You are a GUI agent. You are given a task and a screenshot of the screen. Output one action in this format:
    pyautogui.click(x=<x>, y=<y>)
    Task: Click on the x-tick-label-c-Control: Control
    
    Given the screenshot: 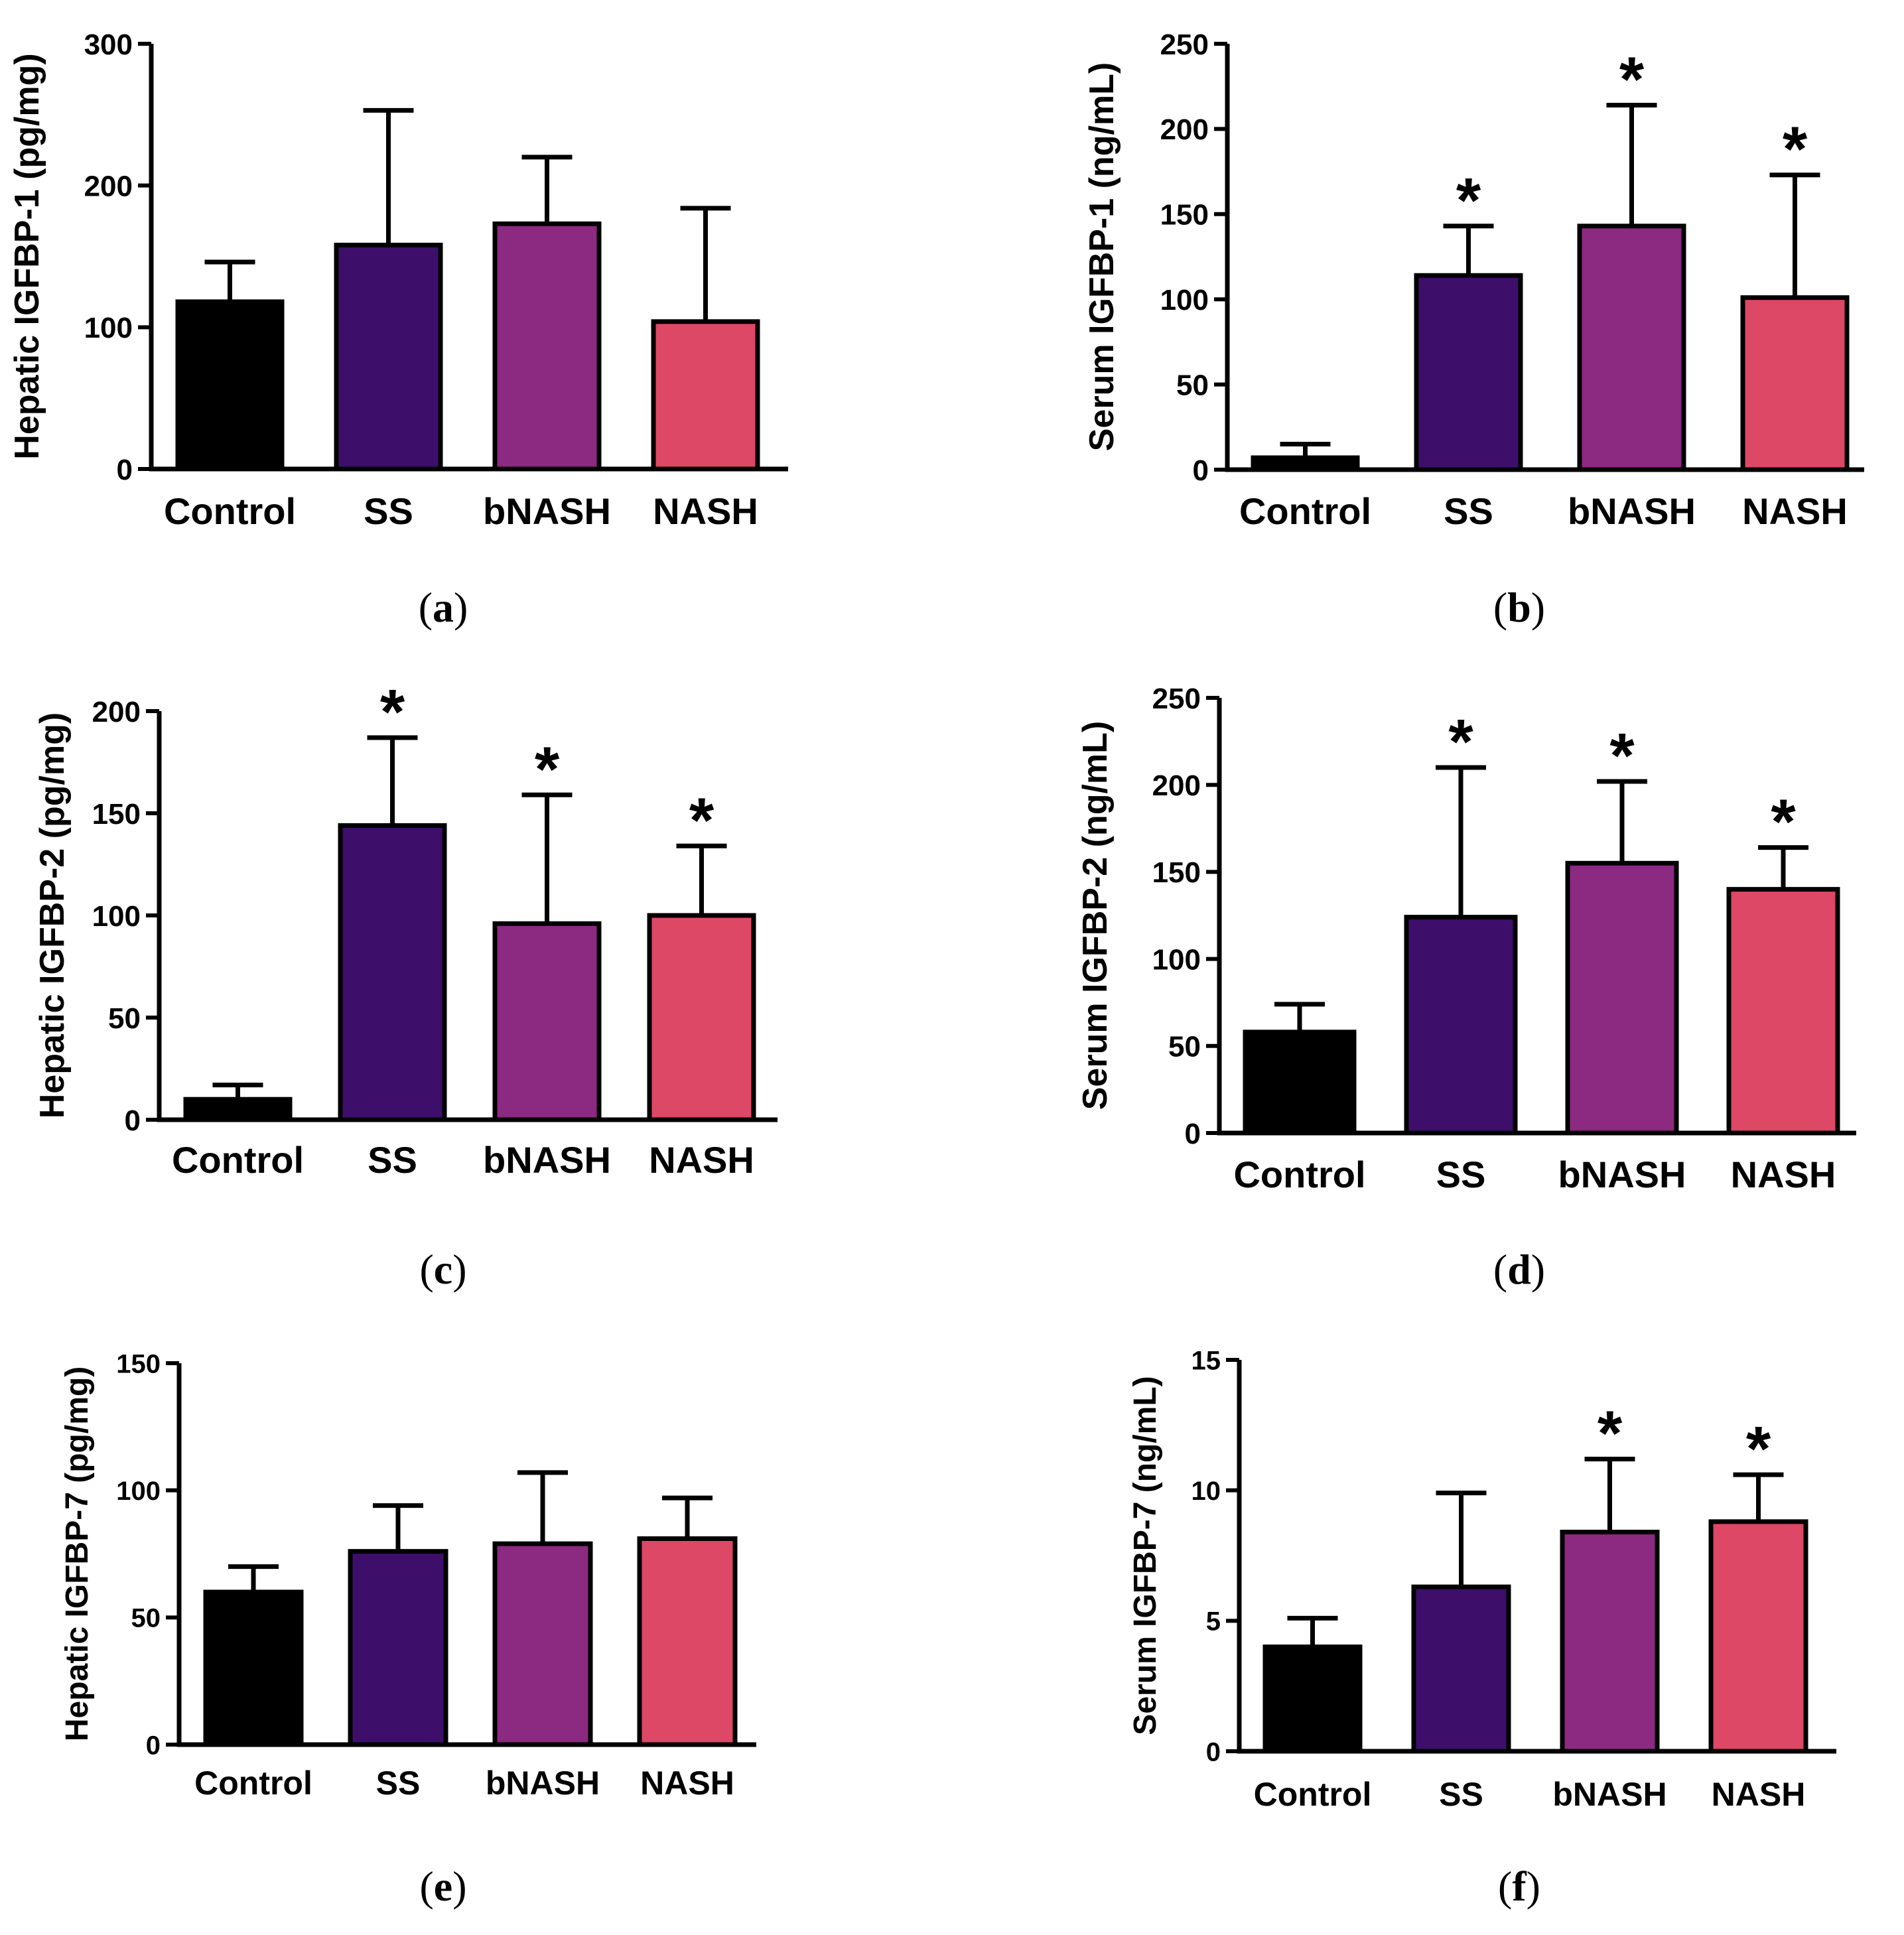 What is the action you would take?
    pyautogui.click(x=238, y=1160)
    